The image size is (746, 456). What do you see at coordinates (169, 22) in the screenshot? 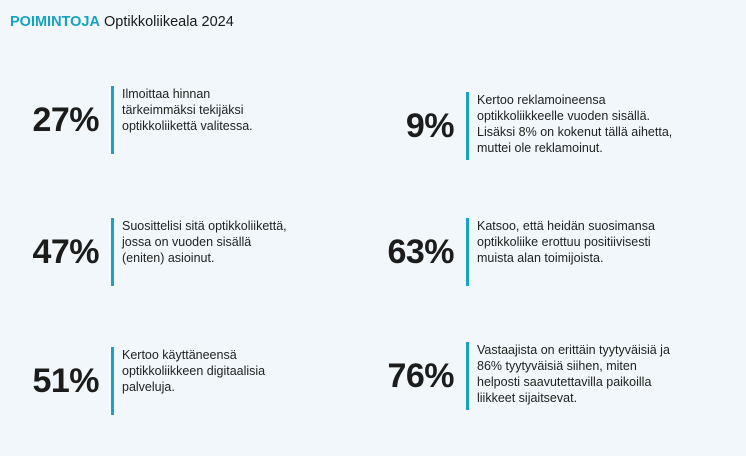
I see `title-text: Optikkoliikeala 2024` at bounding box center [169, 22].